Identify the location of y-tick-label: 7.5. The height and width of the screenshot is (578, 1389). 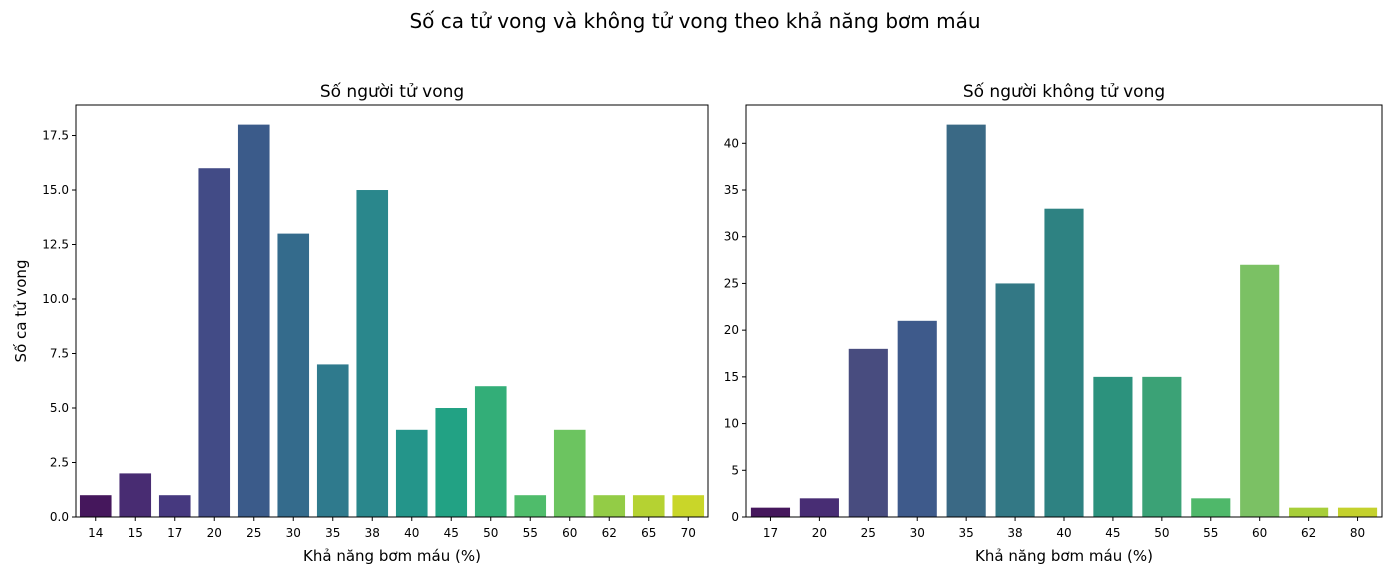
(59, 354).